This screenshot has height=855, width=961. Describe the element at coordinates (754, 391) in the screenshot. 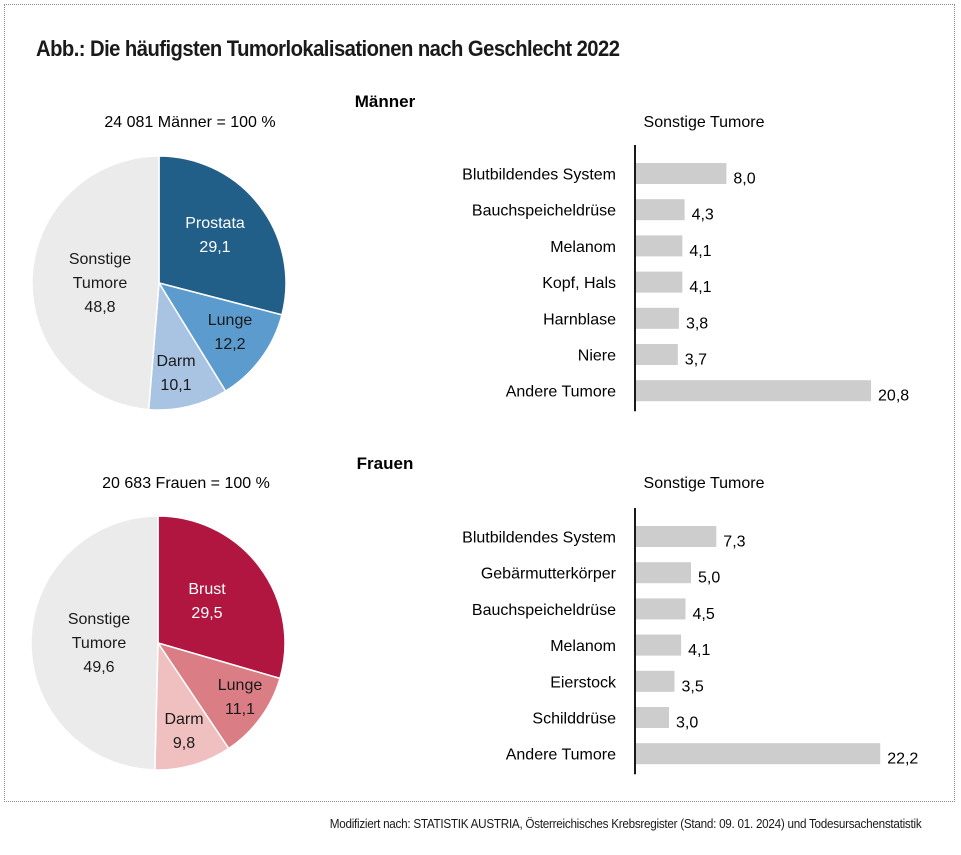

I see `men-bar-andere-tumore` at that location.